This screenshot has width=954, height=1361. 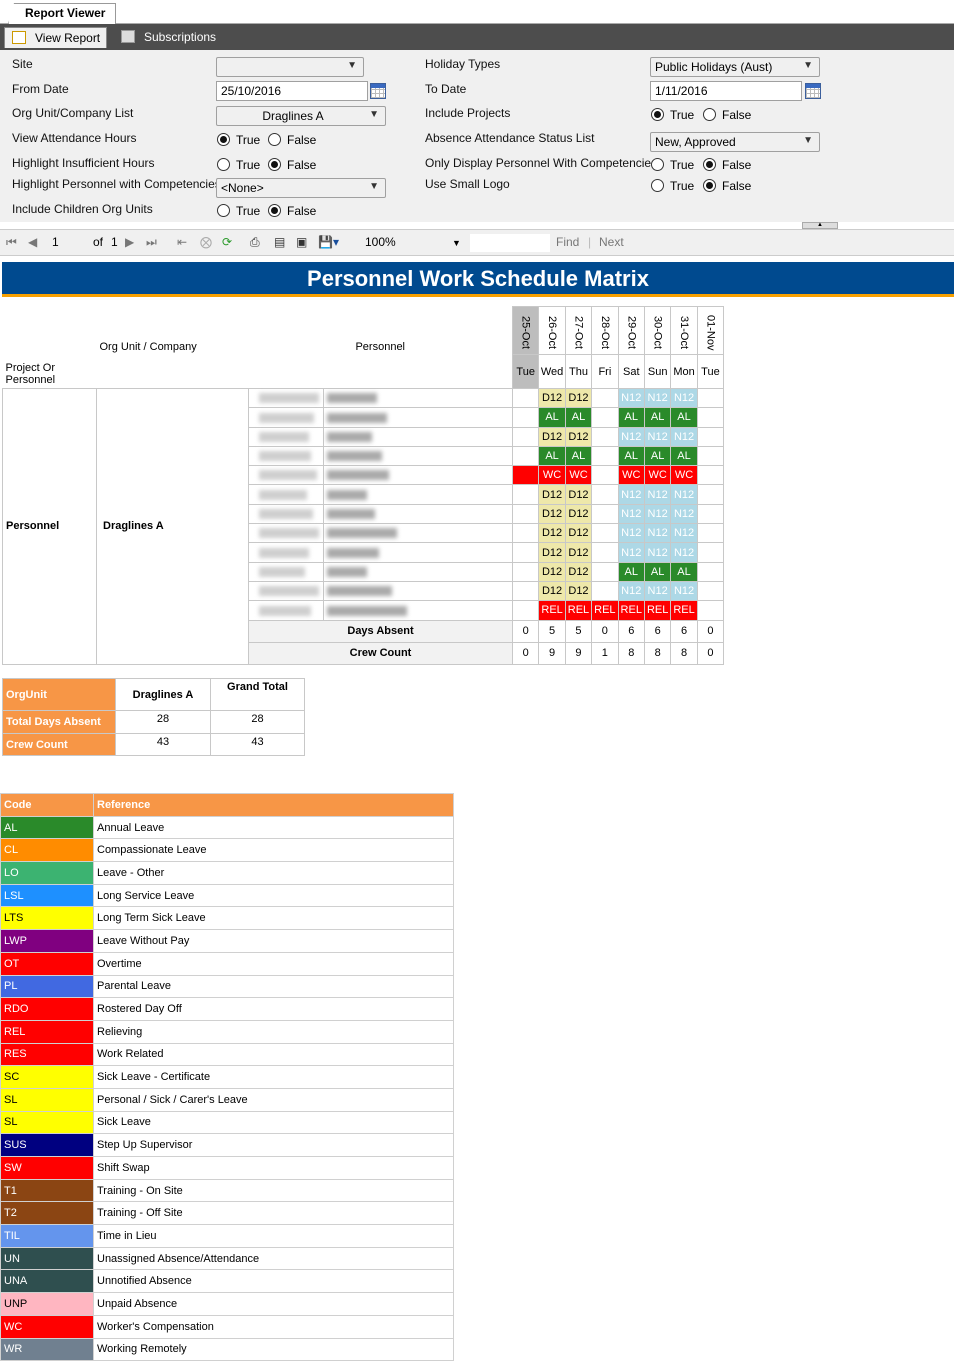 What do you see at coordinates (735, 67) in the screenshot?
I see `holiday-types-select: Public Holidays (Aust) ▼` at bounding box center [735, 67].